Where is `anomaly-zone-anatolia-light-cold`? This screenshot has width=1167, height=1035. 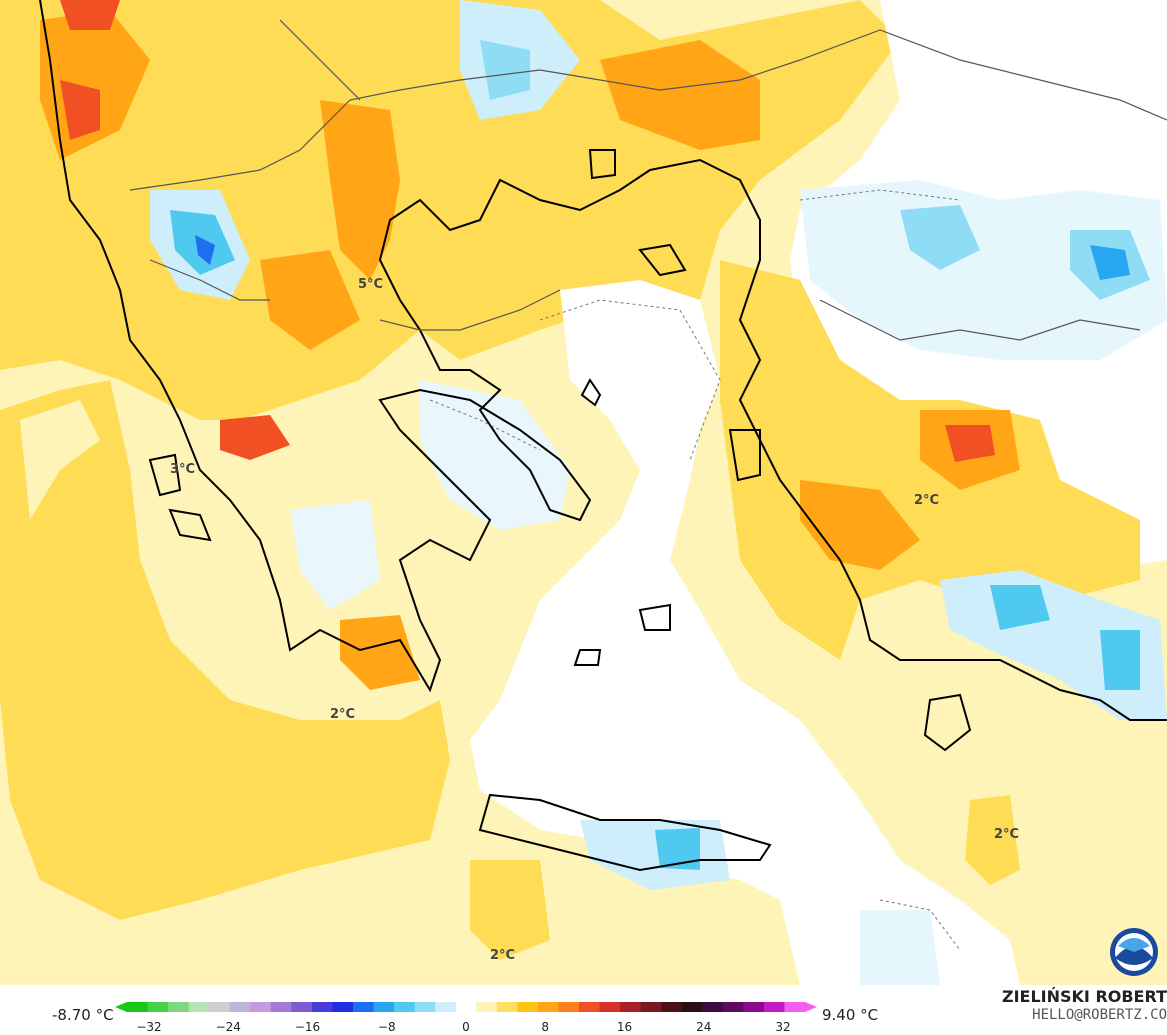
anomaly-zone-anatolia-light-cold is located at coordinates (983, 270).